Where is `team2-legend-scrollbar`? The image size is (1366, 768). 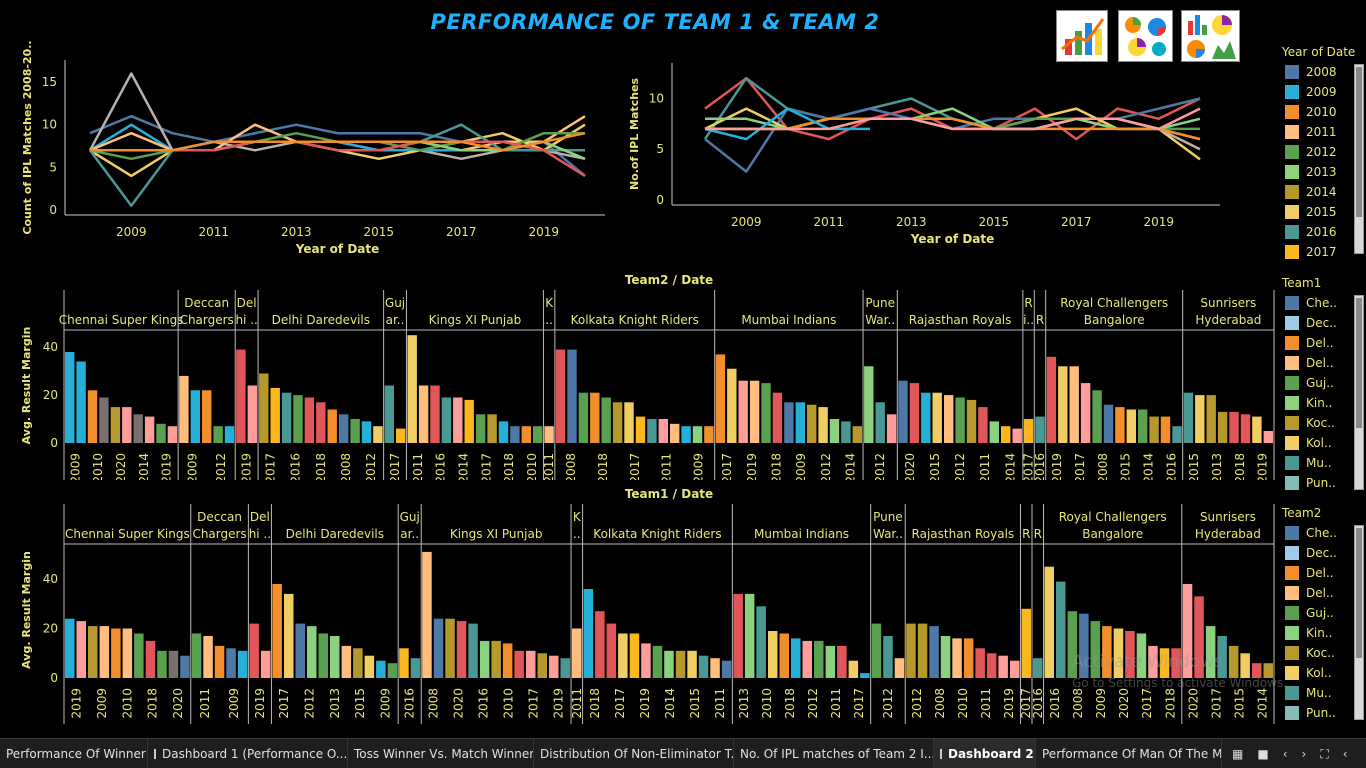 team2-legend-scrollbar is located at coordinates (1359, 622).